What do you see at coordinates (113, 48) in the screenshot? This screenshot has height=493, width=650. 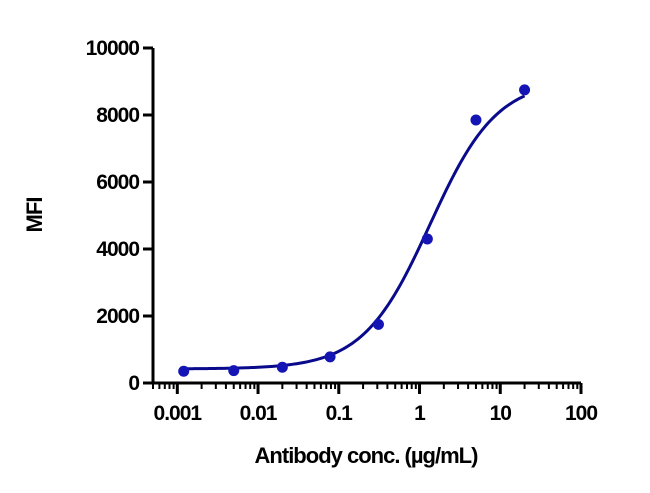 I see `y-tick-label: 10000` at bounding box center [113, 48].